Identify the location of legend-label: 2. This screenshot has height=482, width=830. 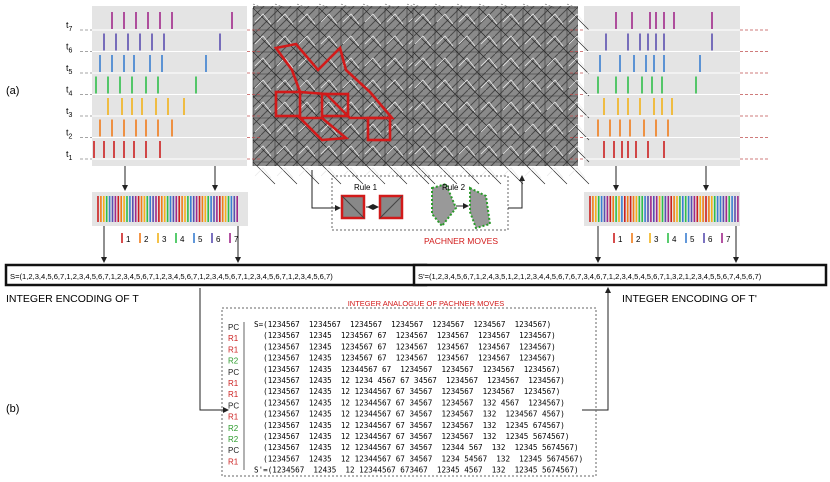
(146, 239).